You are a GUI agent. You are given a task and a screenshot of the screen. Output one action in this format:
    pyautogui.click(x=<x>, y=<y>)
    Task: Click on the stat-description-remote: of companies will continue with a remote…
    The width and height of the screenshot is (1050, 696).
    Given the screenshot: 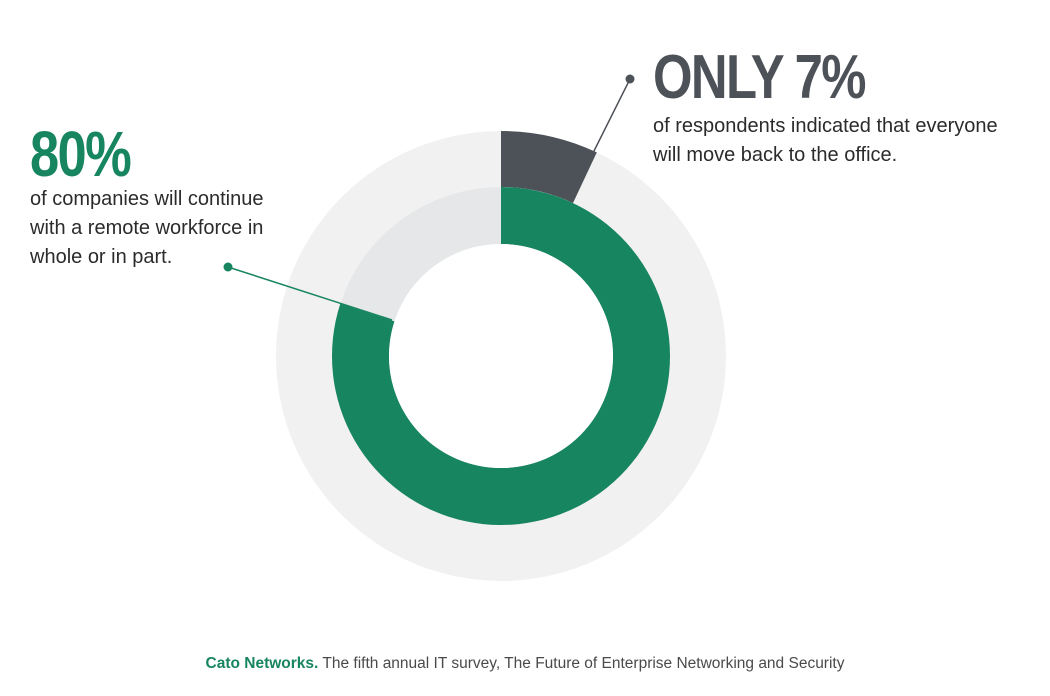 What is the action you would take?
    pyautogui.click(x=147, y=228)
    